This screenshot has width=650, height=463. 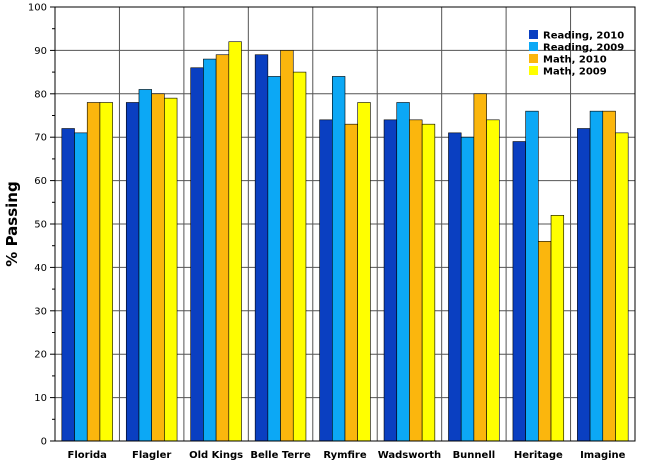 What do you see at coordinates (44, 442) in the screenshot?
I see `y-tick-label: 0` at bounding box center [44, 442].